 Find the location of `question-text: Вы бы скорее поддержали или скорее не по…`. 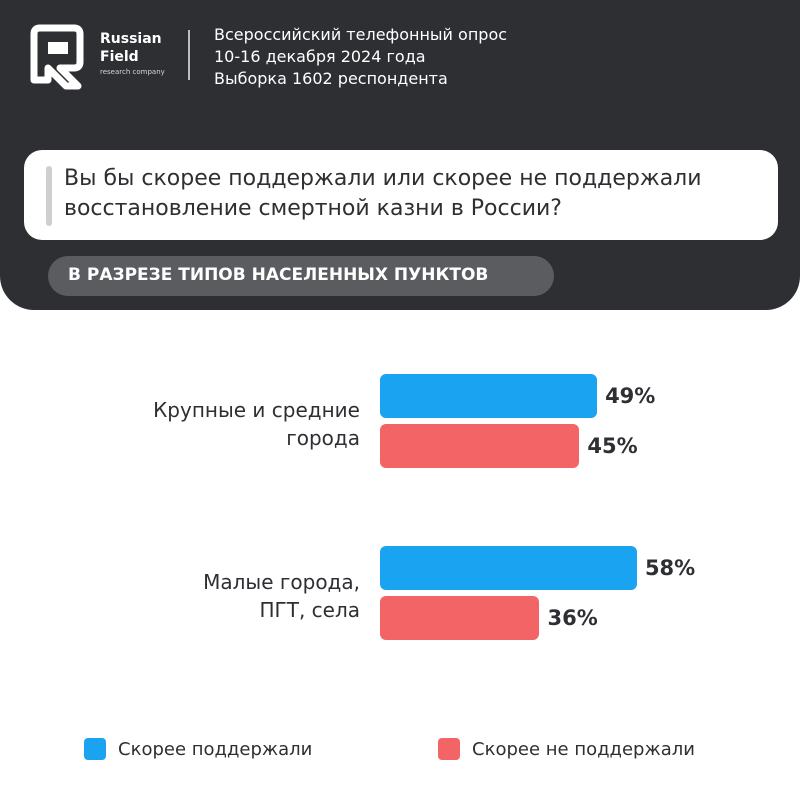

question-text: Вы бы скорее поддержали или скорее не по… is located at coordinates (383, 193).